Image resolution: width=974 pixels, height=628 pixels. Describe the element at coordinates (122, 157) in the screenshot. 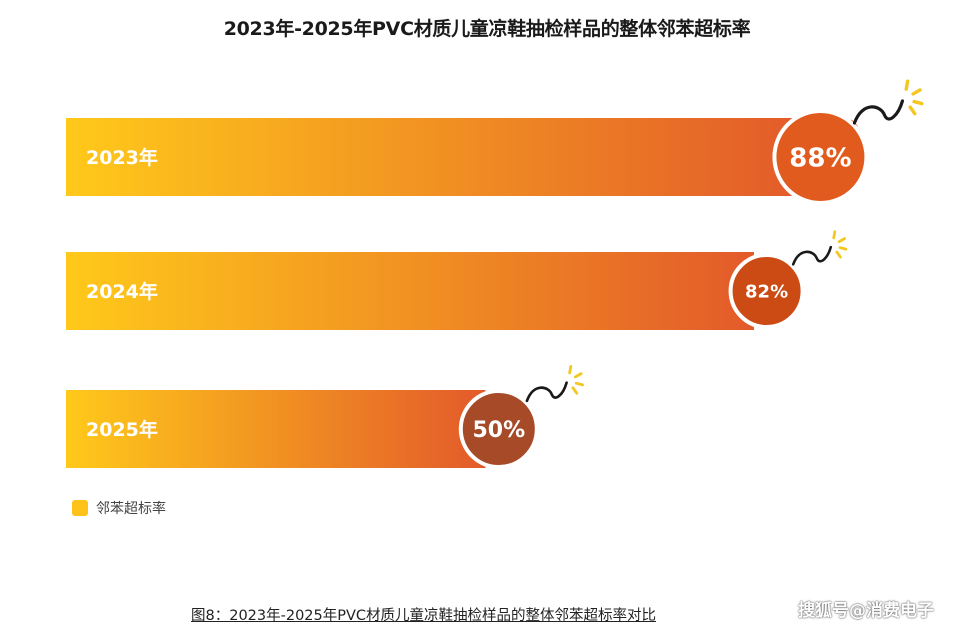

I see `category-label: 2023年` at that location.